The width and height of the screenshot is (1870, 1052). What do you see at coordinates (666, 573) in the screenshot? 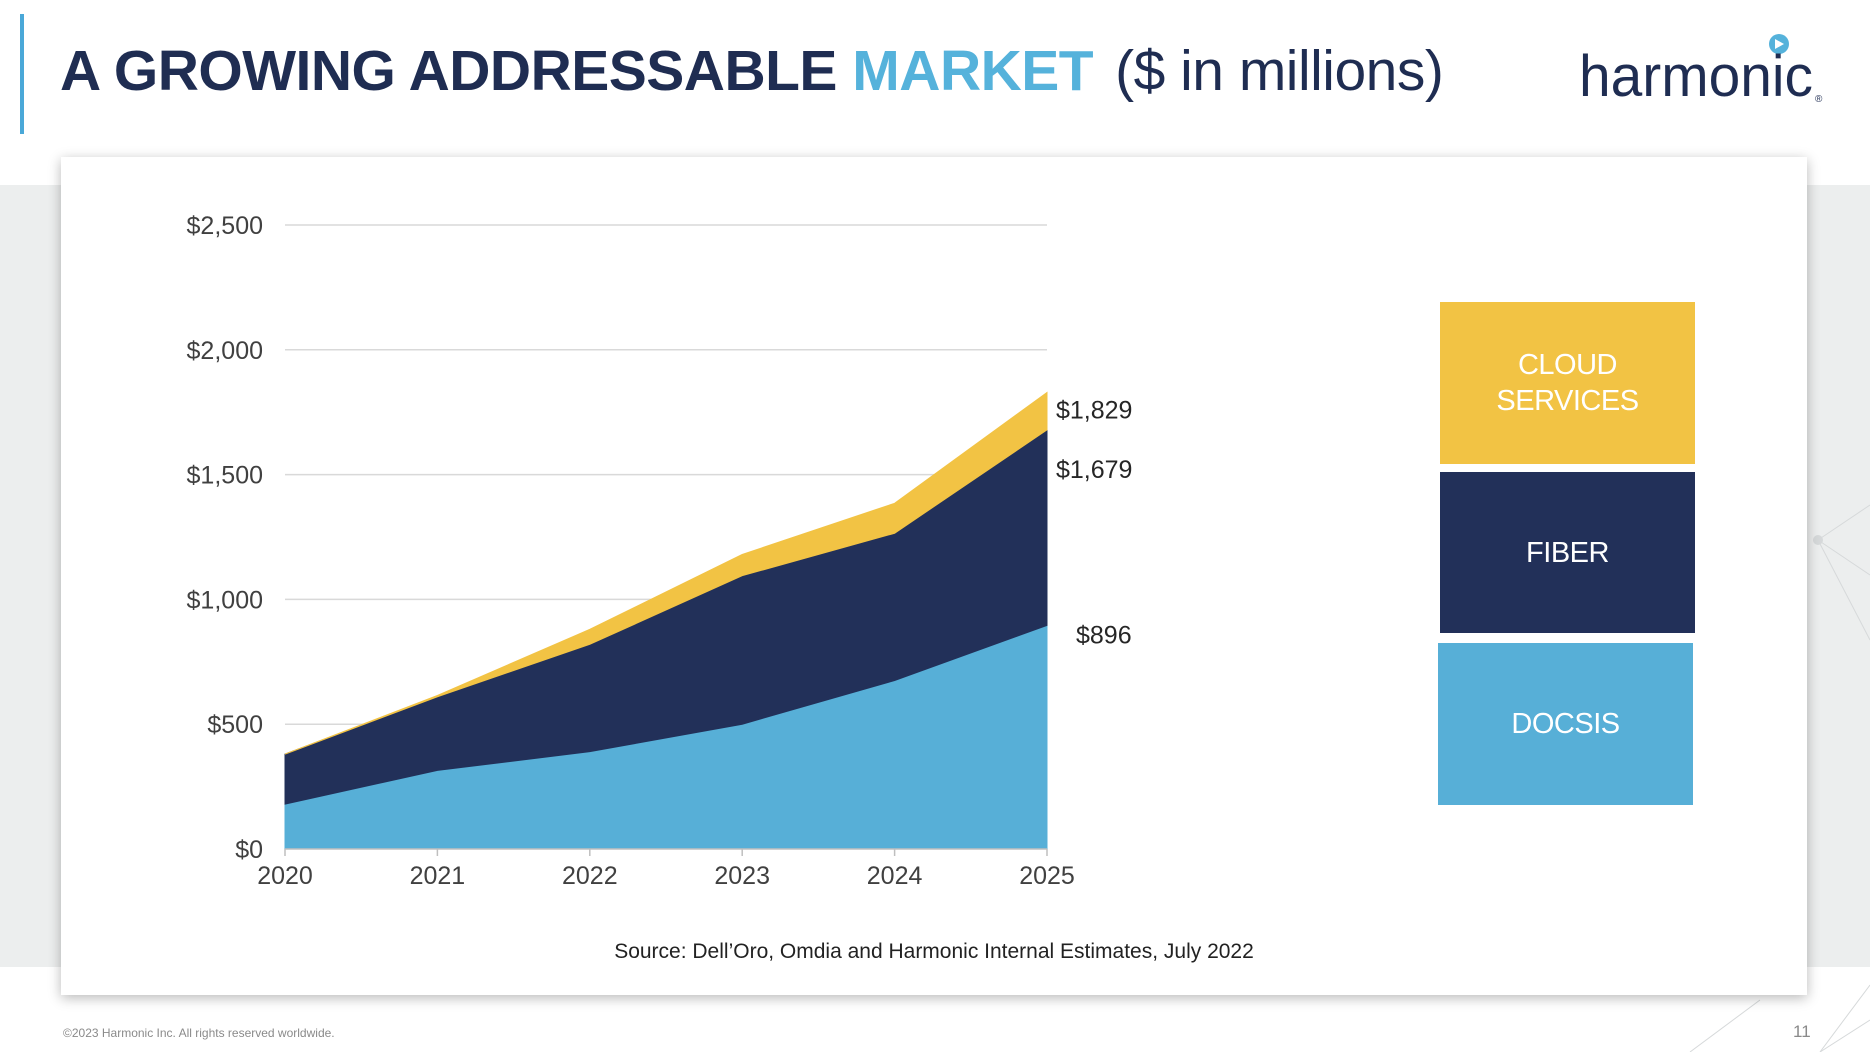
I see `area-series-cloud-services` at bounding box center [666, 573].